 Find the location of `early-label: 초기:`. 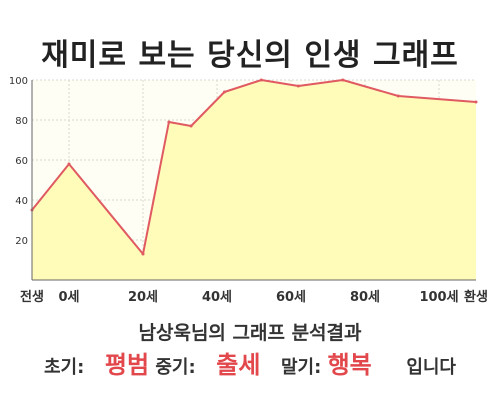

early-label: 초기: is located at coordinates (64, 367).